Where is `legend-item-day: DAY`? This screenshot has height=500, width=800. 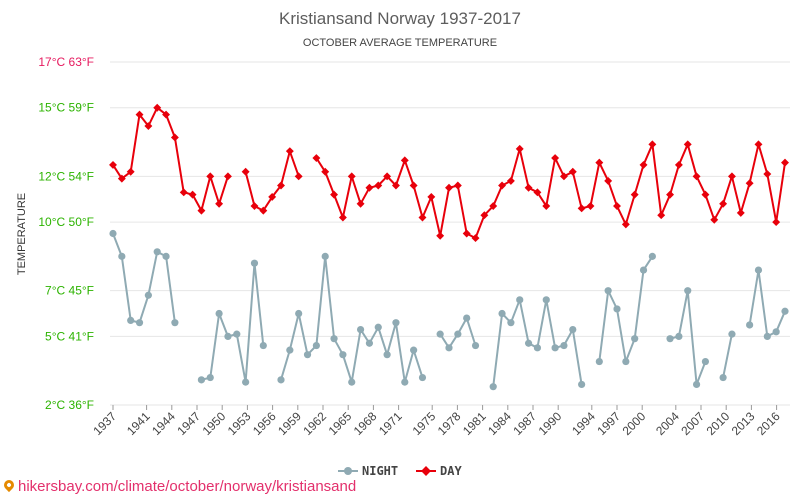
legend-item-day: DAY is located at coordinates (439, 471).